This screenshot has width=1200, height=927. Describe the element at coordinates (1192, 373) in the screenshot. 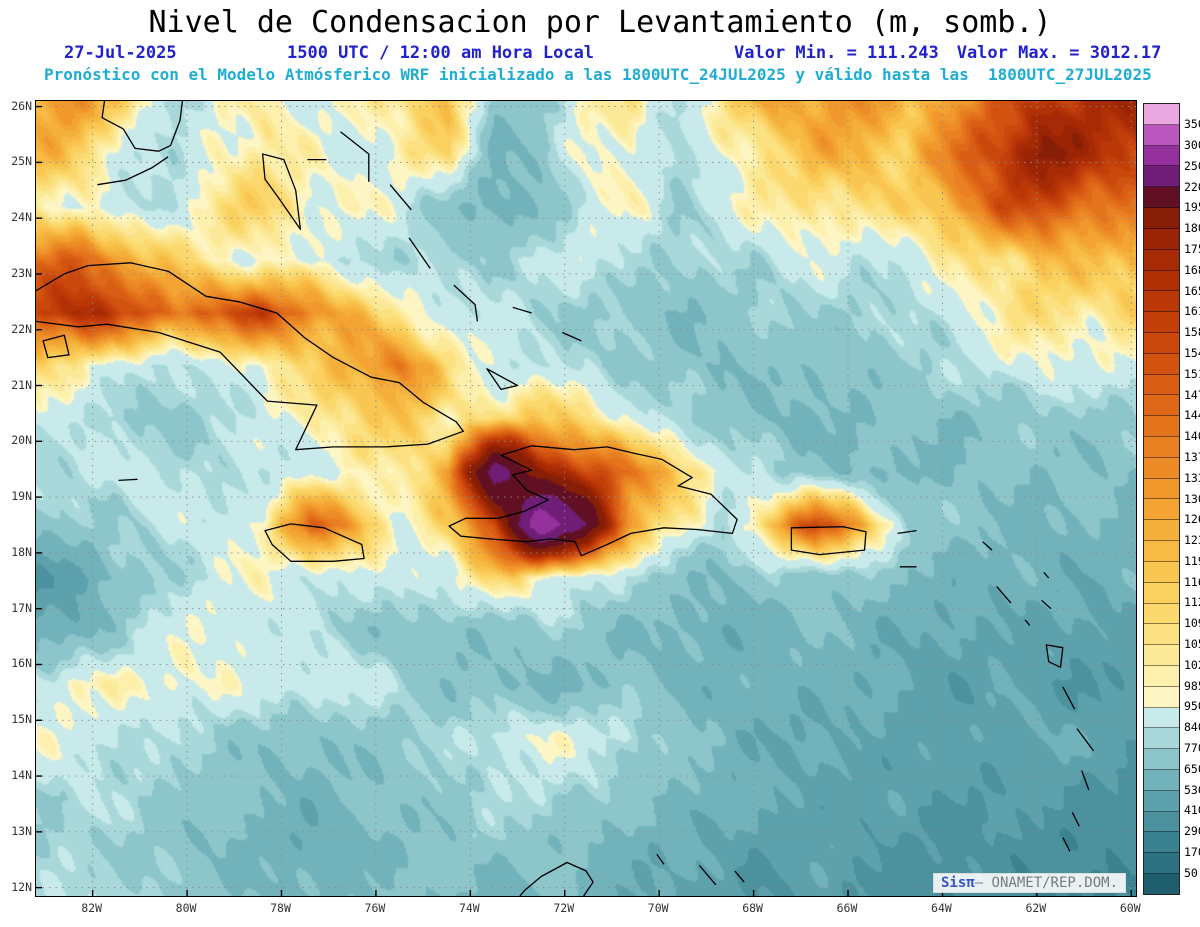

I see `colorbar-boundary-label: 1510` at that location.